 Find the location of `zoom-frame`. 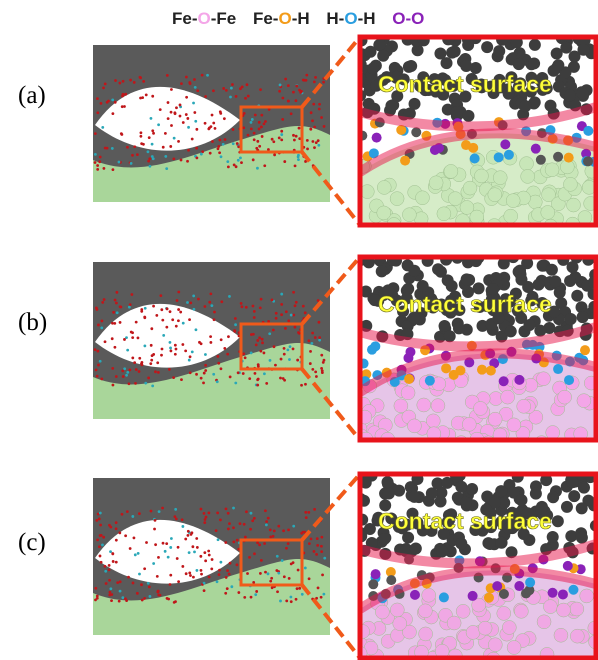

zoom-frame is located at coordinates (477, 565).